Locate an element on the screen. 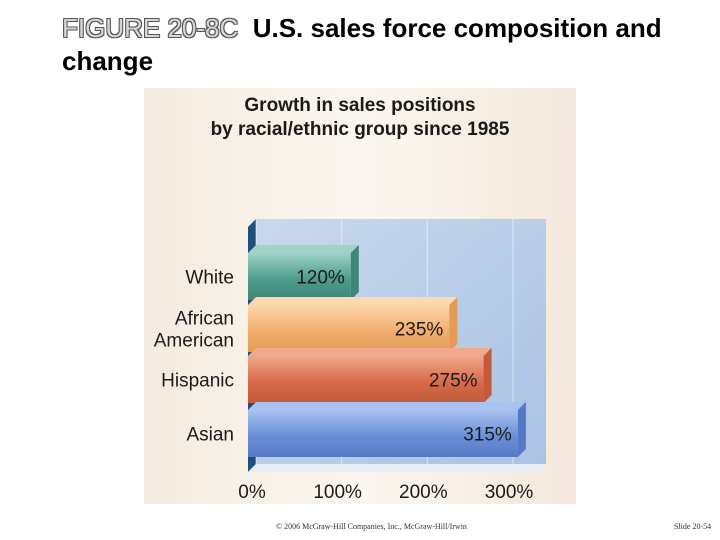  value-label: 235% is located at coordinates (419, 330).